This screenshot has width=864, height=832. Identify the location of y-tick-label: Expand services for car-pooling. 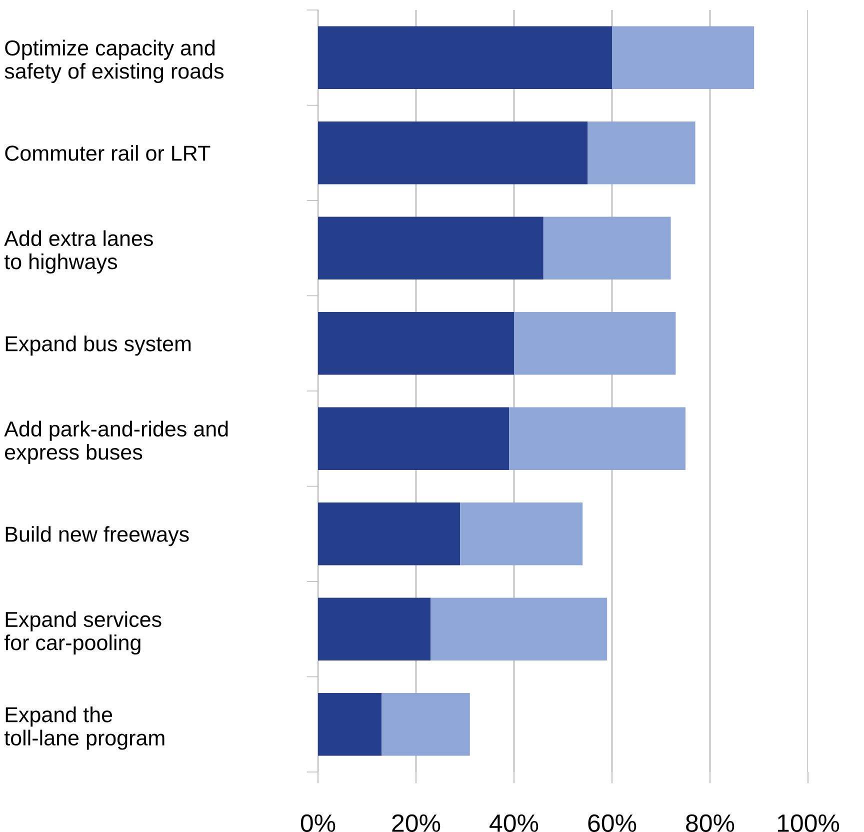
(83, 633).